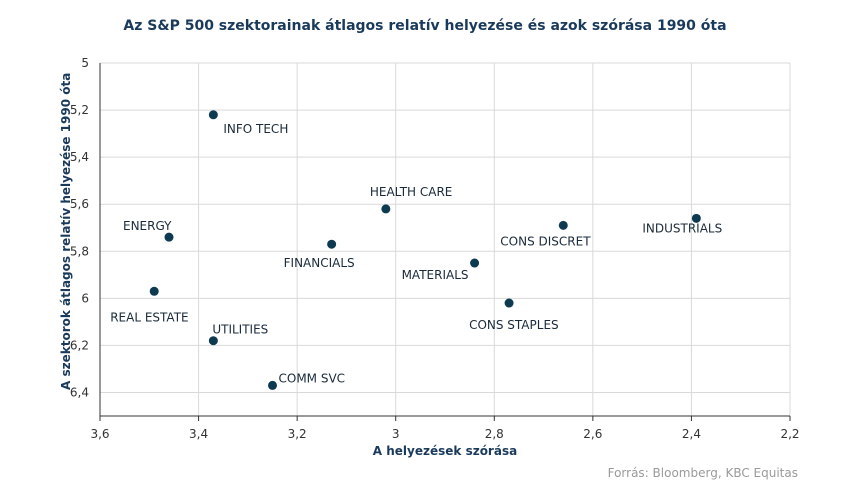 This screenshot has width=850, height=486. Describe the element at coordinates (149, 317) in the screenshot. I see `point-label: REAL ESTATE` at that location.